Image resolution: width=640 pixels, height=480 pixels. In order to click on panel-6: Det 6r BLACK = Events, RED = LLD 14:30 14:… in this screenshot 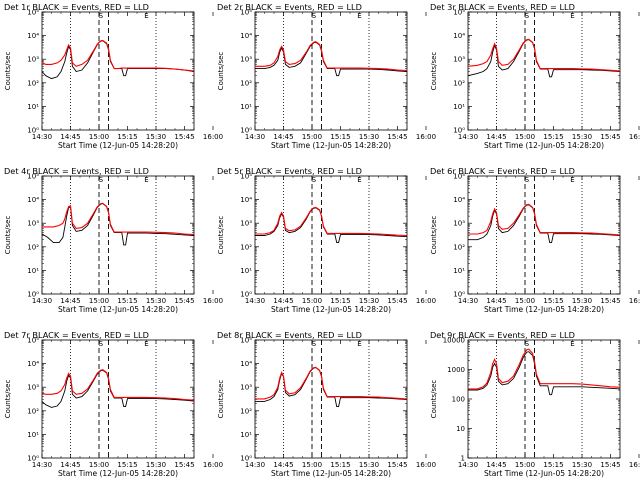, I will do `click(535, 240)`.